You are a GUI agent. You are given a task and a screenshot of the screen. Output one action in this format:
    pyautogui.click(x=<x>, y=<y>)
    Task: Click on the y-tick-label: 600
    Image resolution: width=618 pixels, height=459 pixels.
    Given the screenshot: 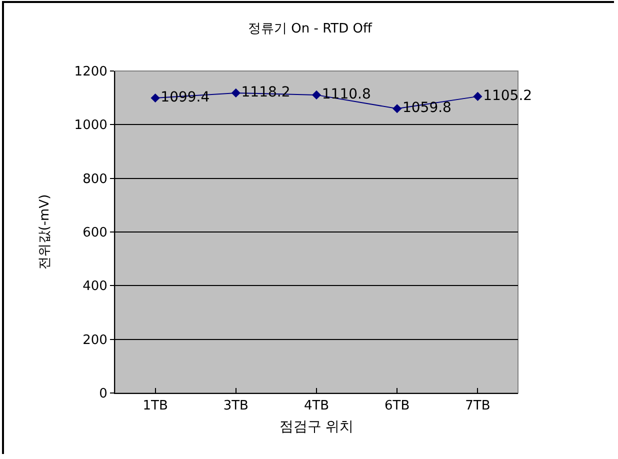 What is the action you would take?
    pyautogui.click(x=95, y=233)
    